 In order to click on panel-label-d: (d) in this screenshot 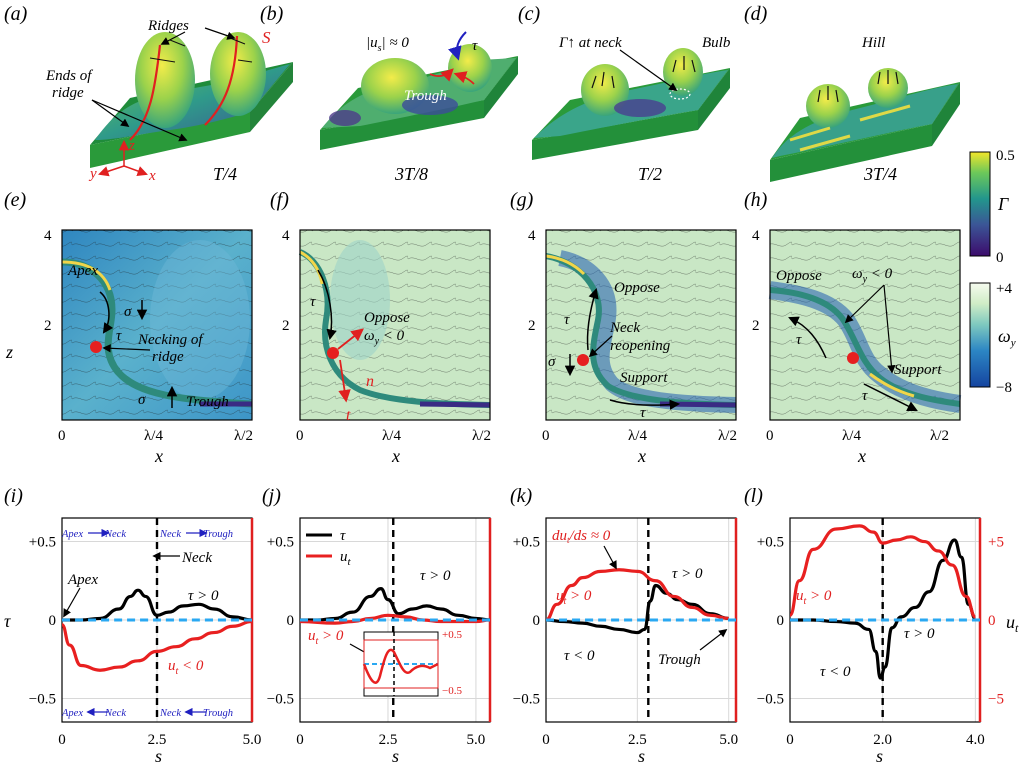, I will do `click(756, 14)`.